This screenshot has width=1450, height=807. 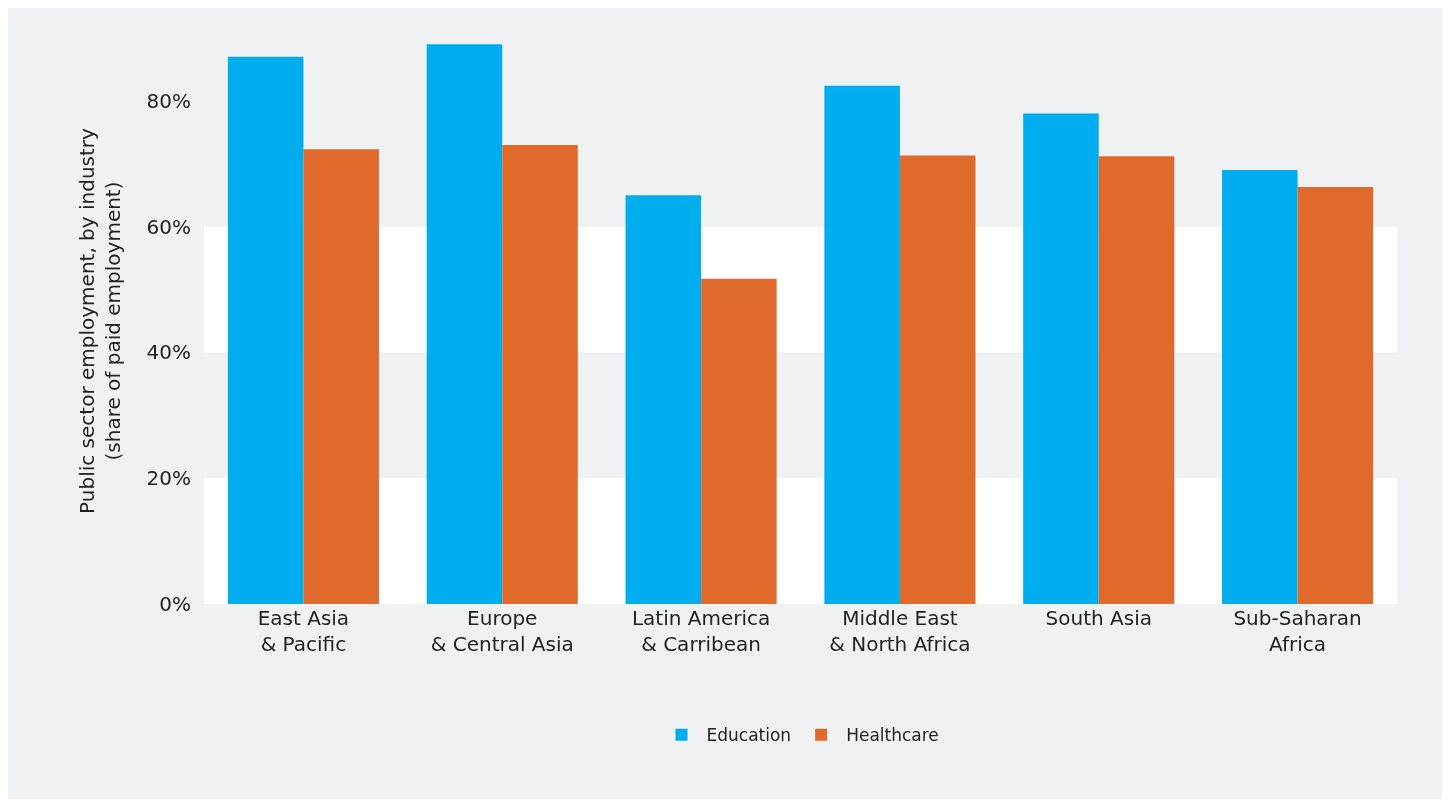 What do you see at coordinates (1297, 631) in the screenshot?
I see `x-tick-label: Sub-Saharan Africa` at bounding box center [1297, 631].